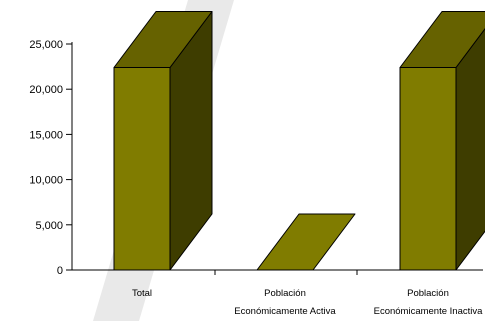 Image resolution: width=485 pixels, height=321 pixels. What do you see at coordinates (46, 45) in the screenshot?
I see `y-tick-label: 25,000` at bounding box center [46, 45].